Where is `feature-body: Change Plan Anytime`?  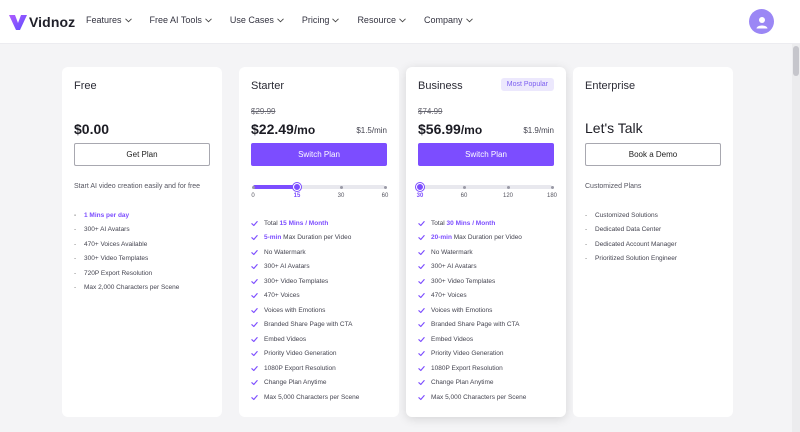
feature-body: Change Plan Anytime is located at coordinates (295, 383).